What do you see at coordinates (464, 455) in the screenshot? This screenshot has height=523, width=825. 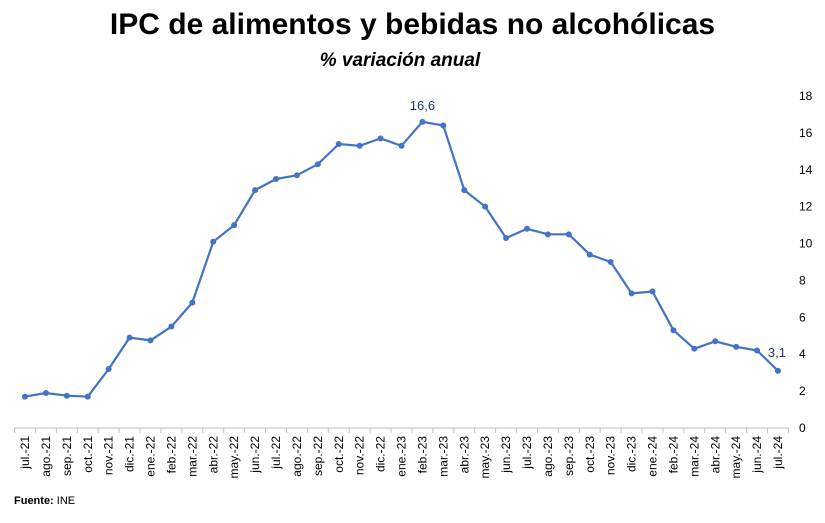 I see `x-tick-label: abr.-23` at bounding box center [464, 455].